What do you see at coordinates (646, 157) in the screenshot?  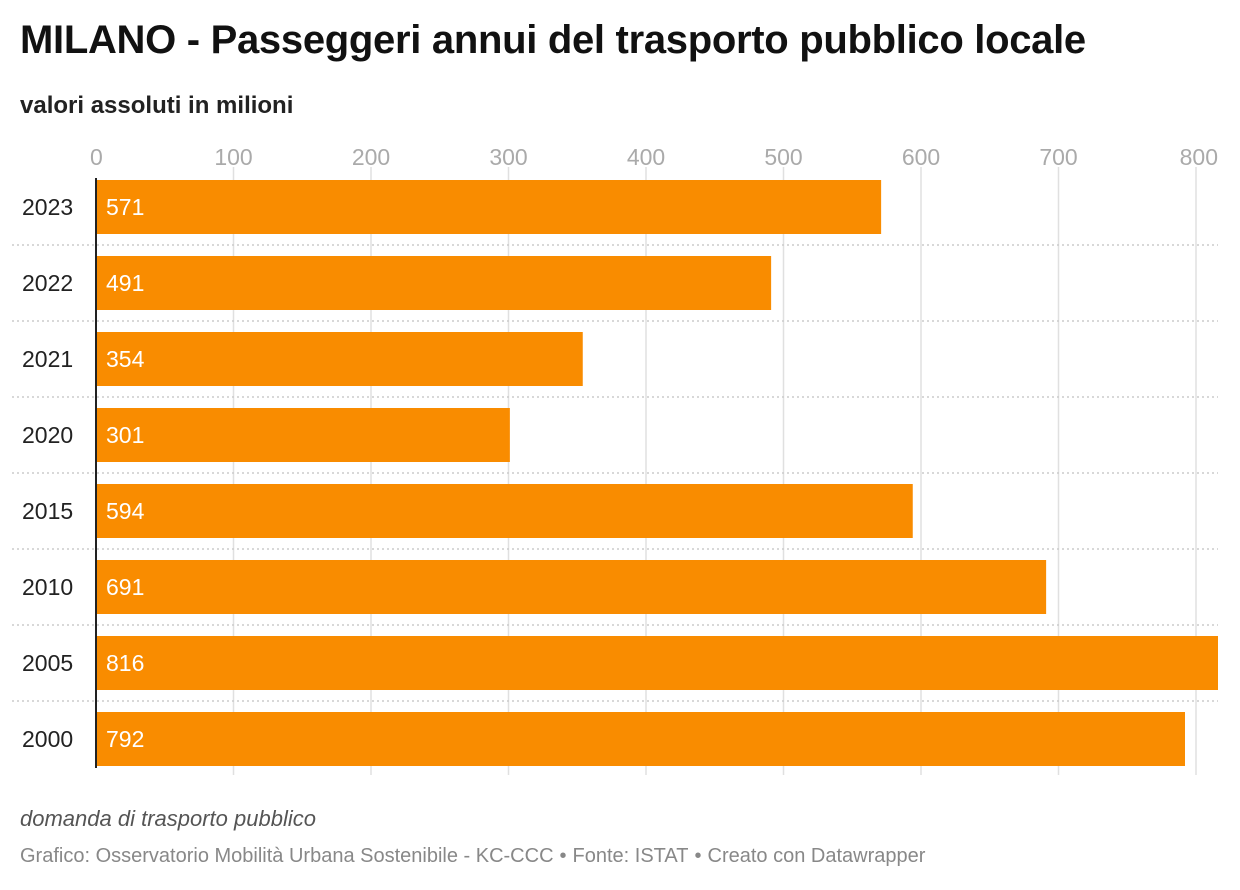 I see `x-tick-label: 400` at bounding box center [646, 157].